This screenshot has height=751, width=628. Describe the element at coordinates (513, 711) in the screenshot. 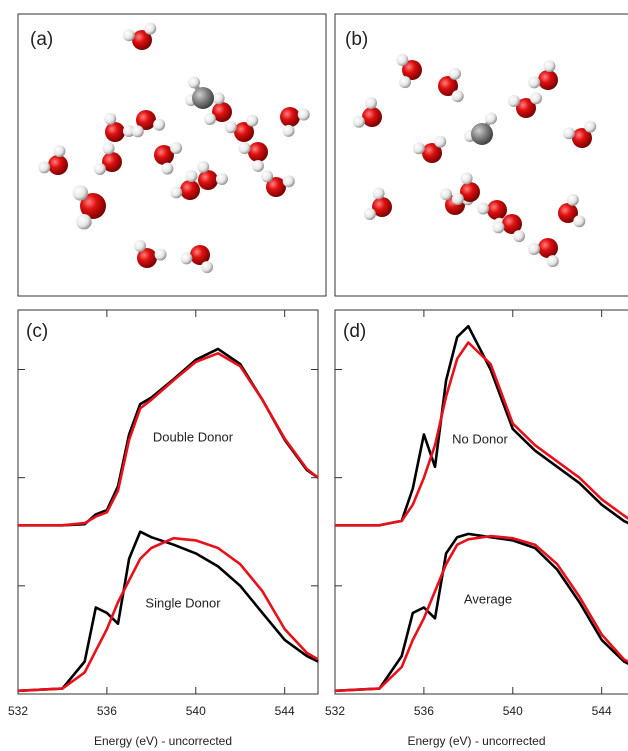

I see `x-tick-label: 540` at that location.